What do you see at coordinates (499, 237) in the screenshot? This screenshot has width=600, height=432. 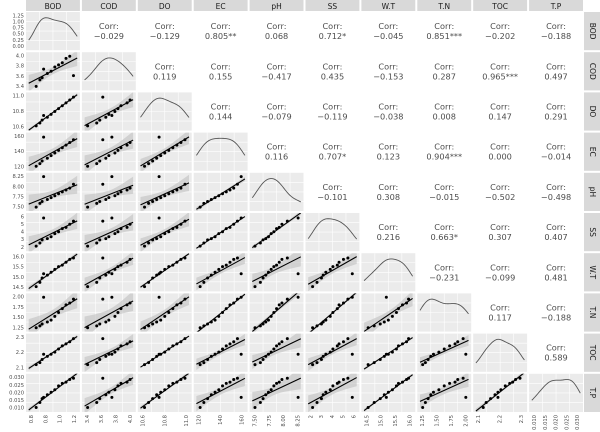 I see `corr-value-ss-toc: 0.307` at bounding box center [499, 237].